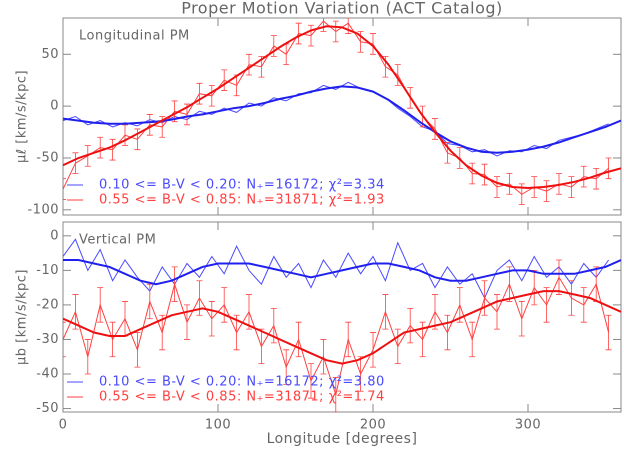 Image resolution: width=624 pixels, height=449 pixels. I want to click on legend-label: 0.55 <= B-V < 0.85: N₊=31871; χ²=1.93, so click(242, 200).